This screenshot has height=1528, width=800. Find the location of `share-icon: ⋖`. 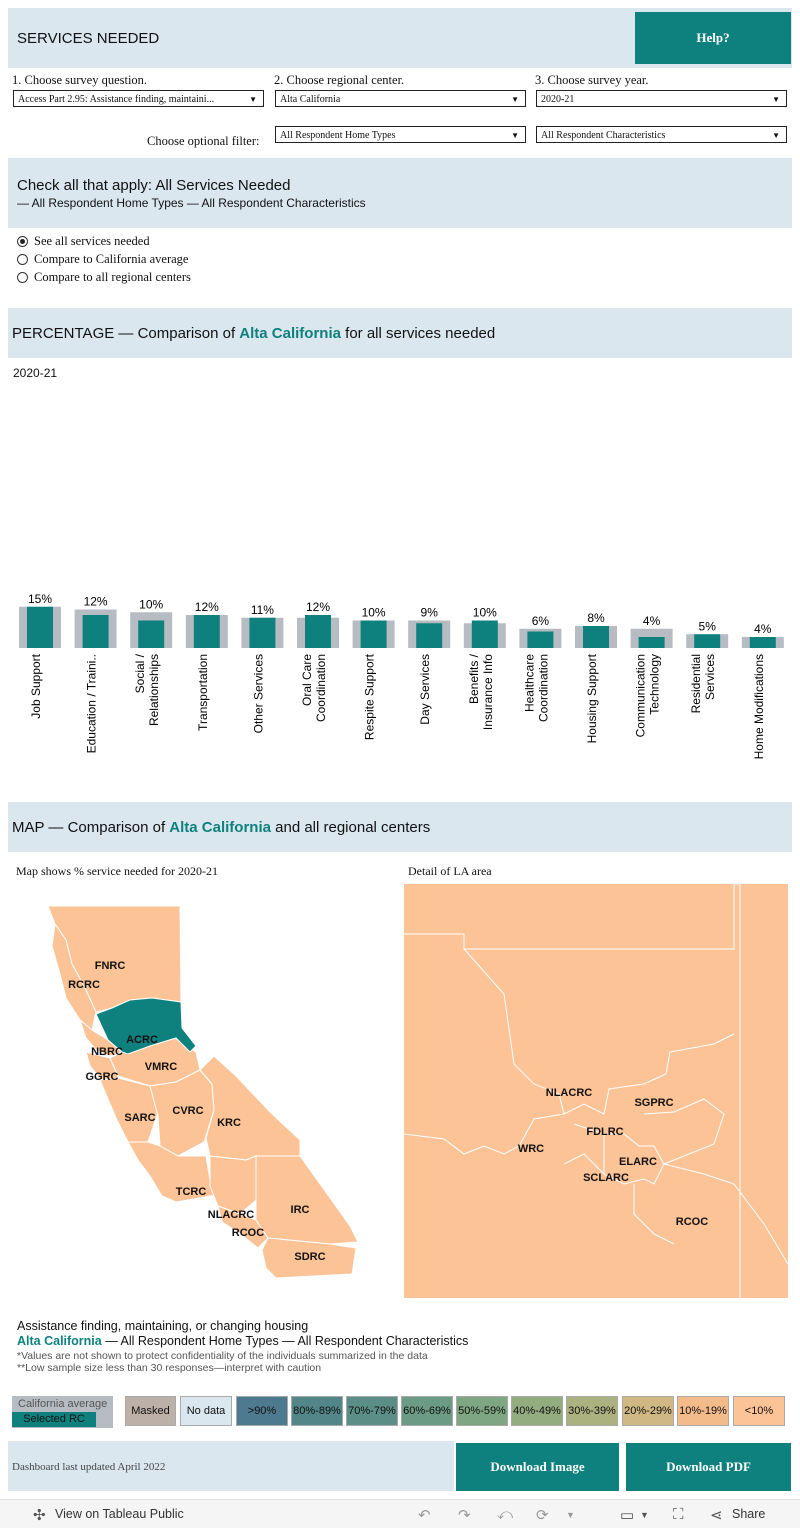

share-icon: ⋖ is located at coordinates (716, 1515).